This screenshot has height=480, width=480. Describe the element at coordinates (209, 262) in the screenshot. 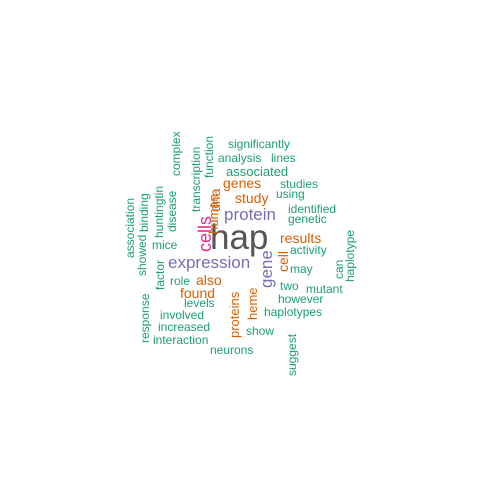

I see `word-expression: expression` at that location.